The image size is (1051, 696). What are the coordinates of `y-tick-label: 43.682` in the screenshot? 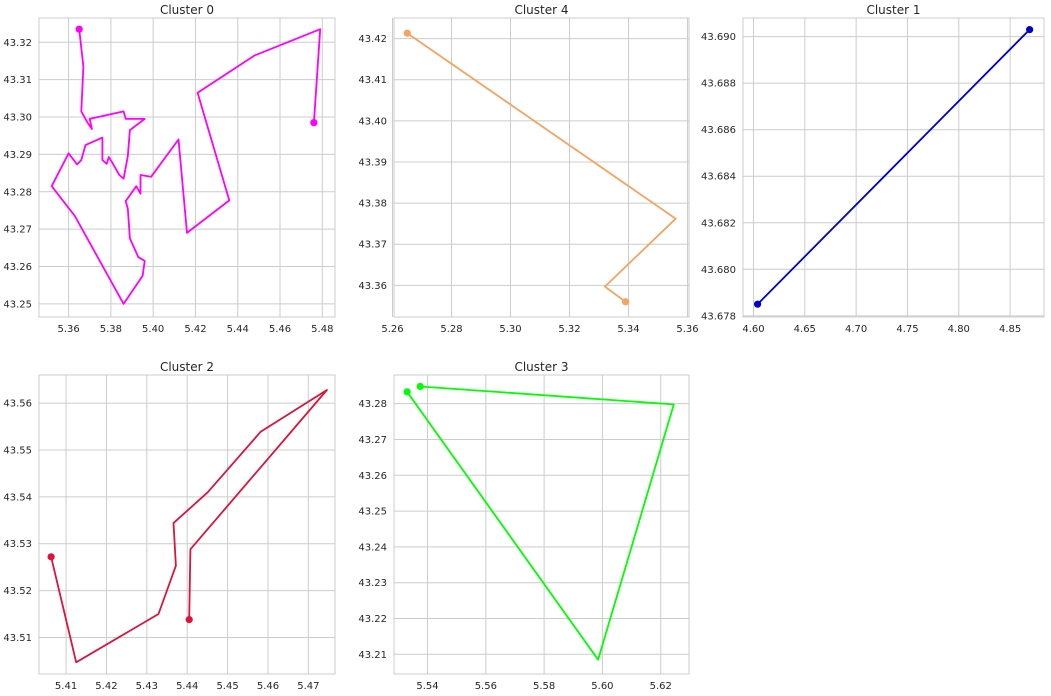 It's located at (718, 223).